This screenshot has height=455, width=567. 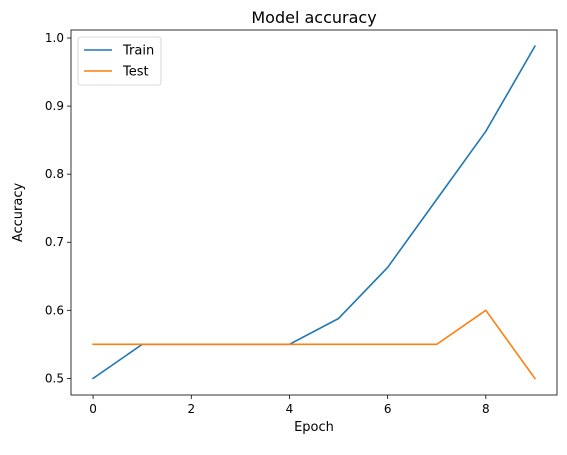 What do you see at coordinates (135, 72) in the screenshot?
I see `legend-label-test: Test` at bounding box center [135, 72].